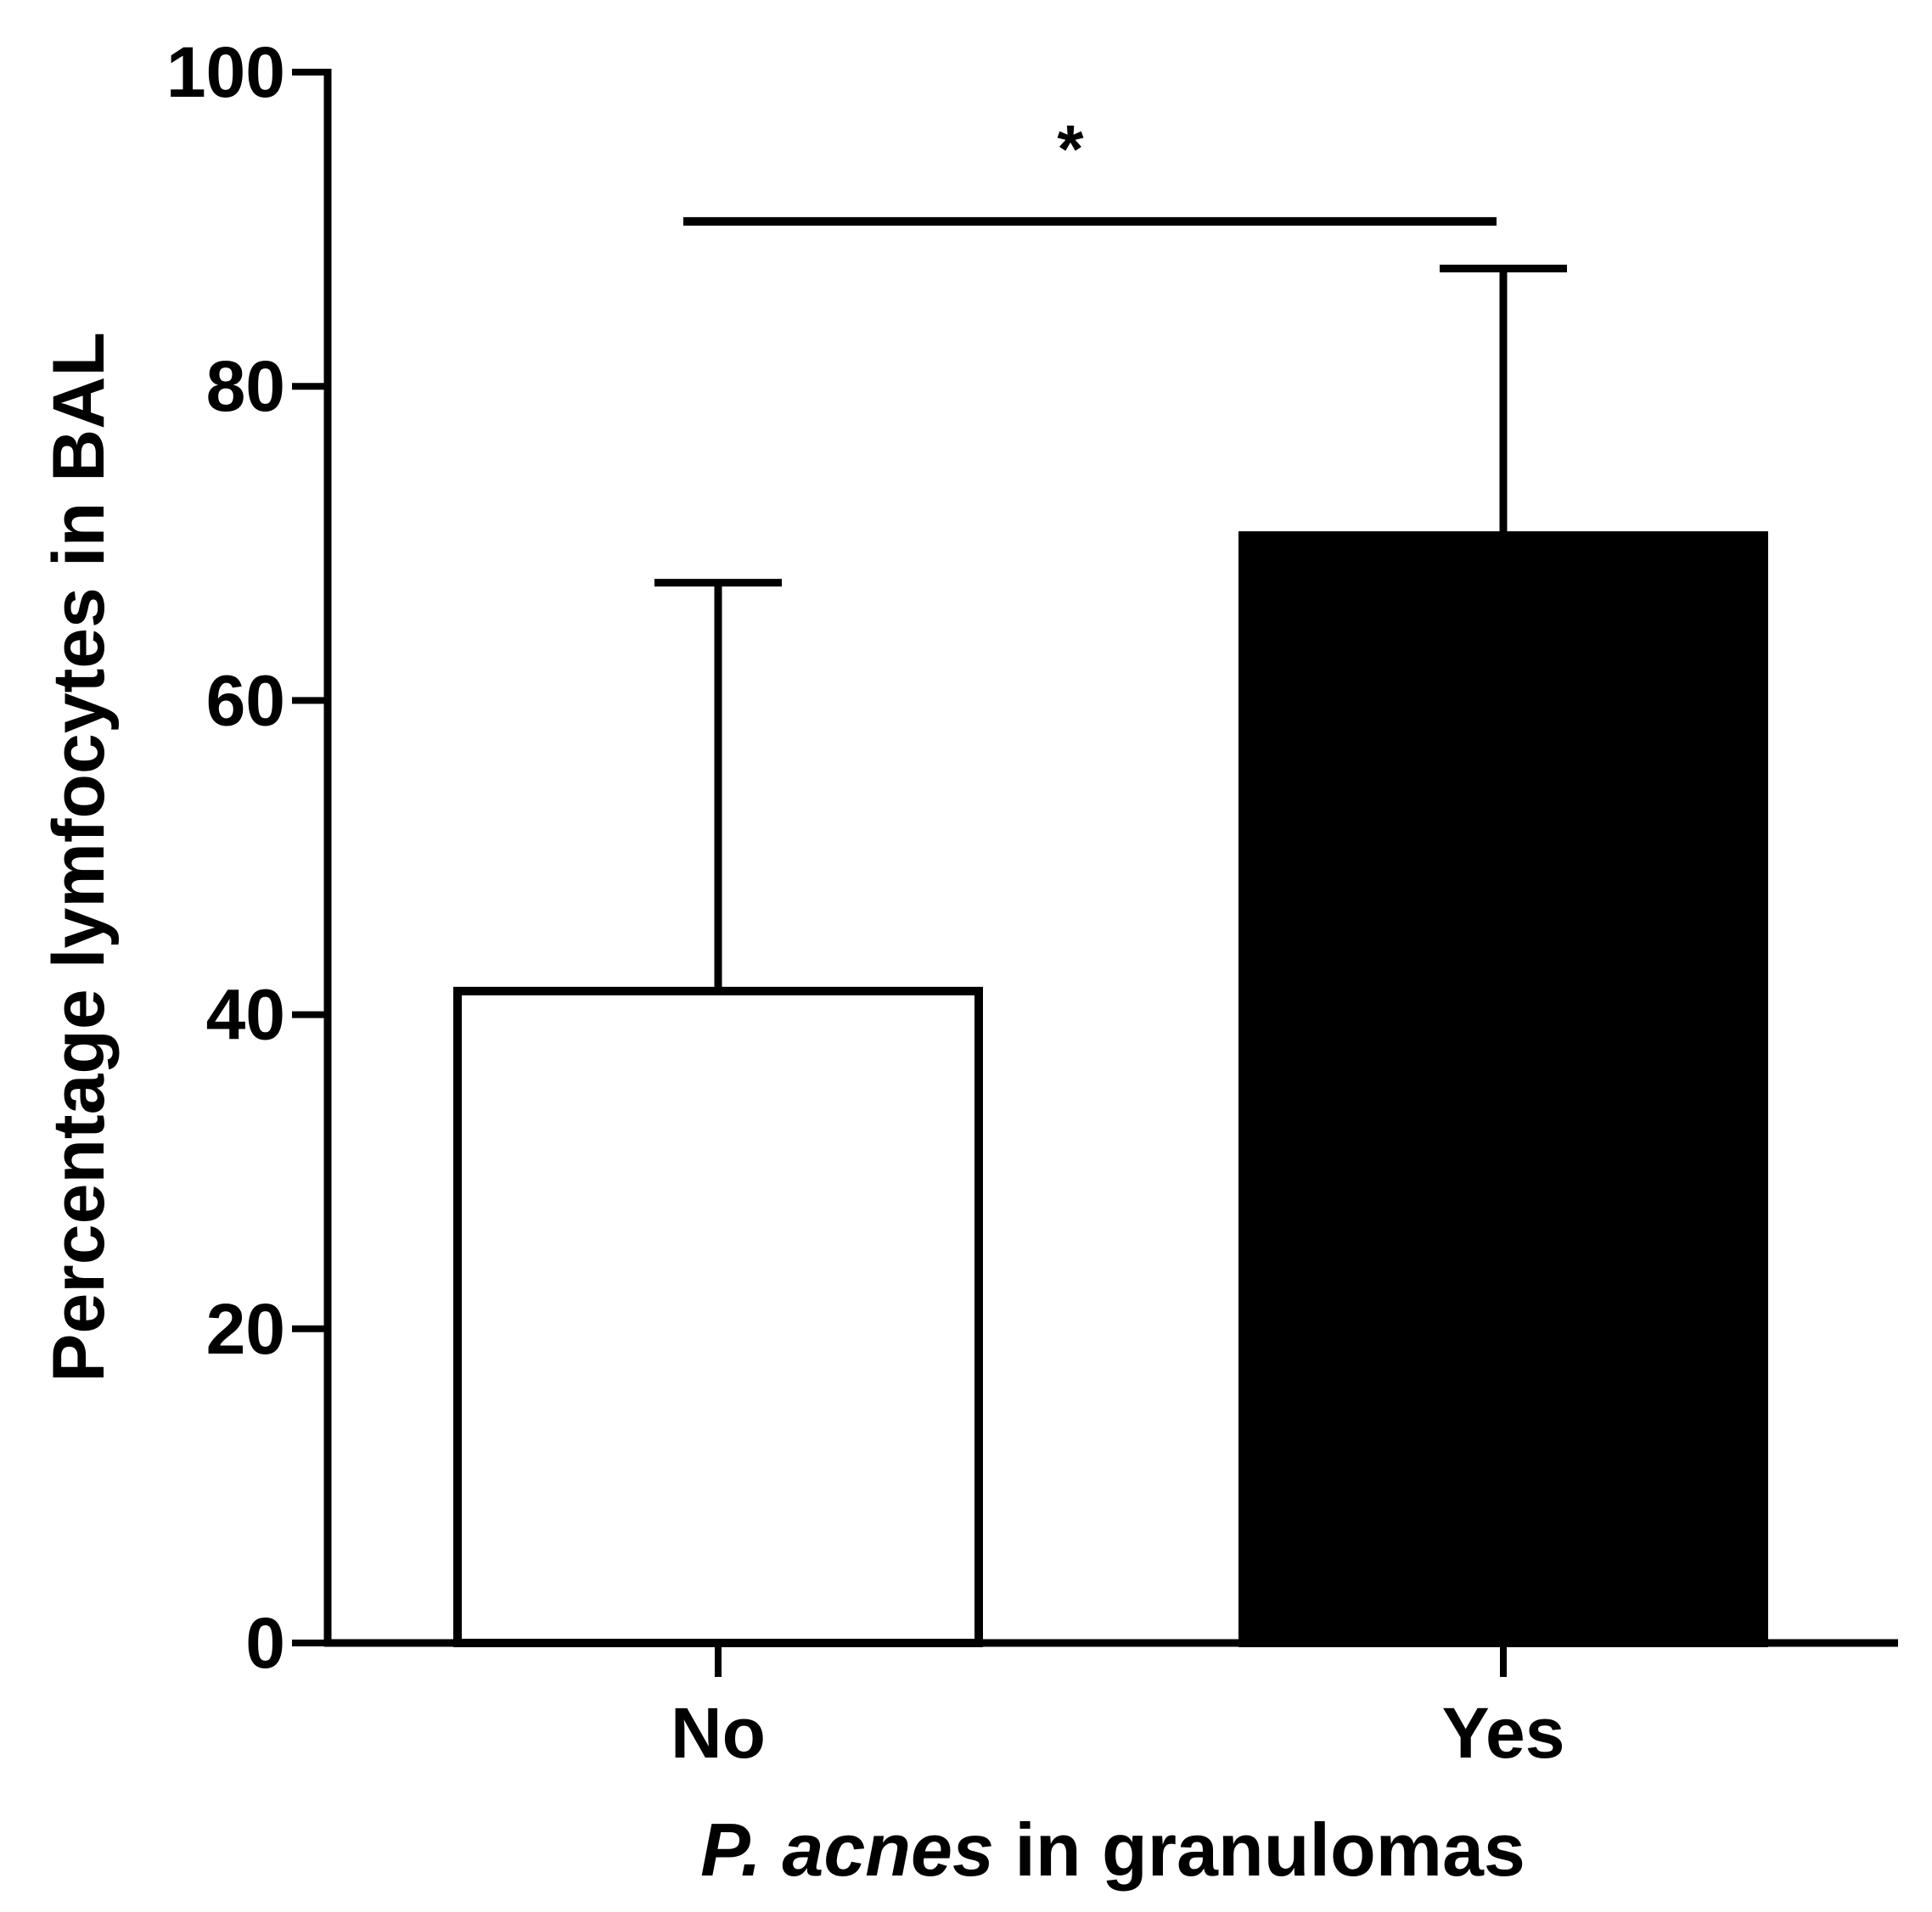 The width and height of the screenshot is (1932, 1912). What do you see at coordinates (79, 857) in the screenshot?
I see `y-axis-label: Percentage lymfocytes in BAL` at bounding box center [79, 857].